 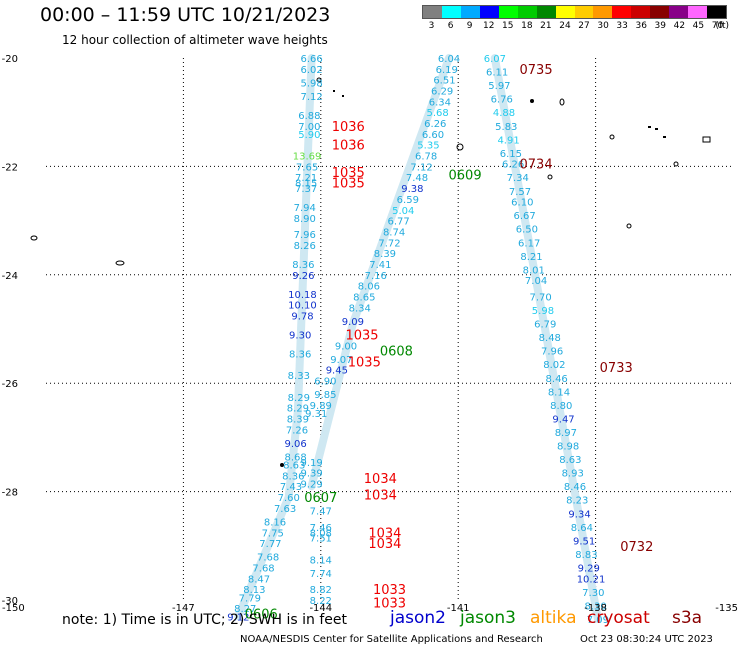 What do you see at coordinates (263, 568) in the screenshot?
I see `swh-value-label: 7.68` at bounding box center [263, 568].